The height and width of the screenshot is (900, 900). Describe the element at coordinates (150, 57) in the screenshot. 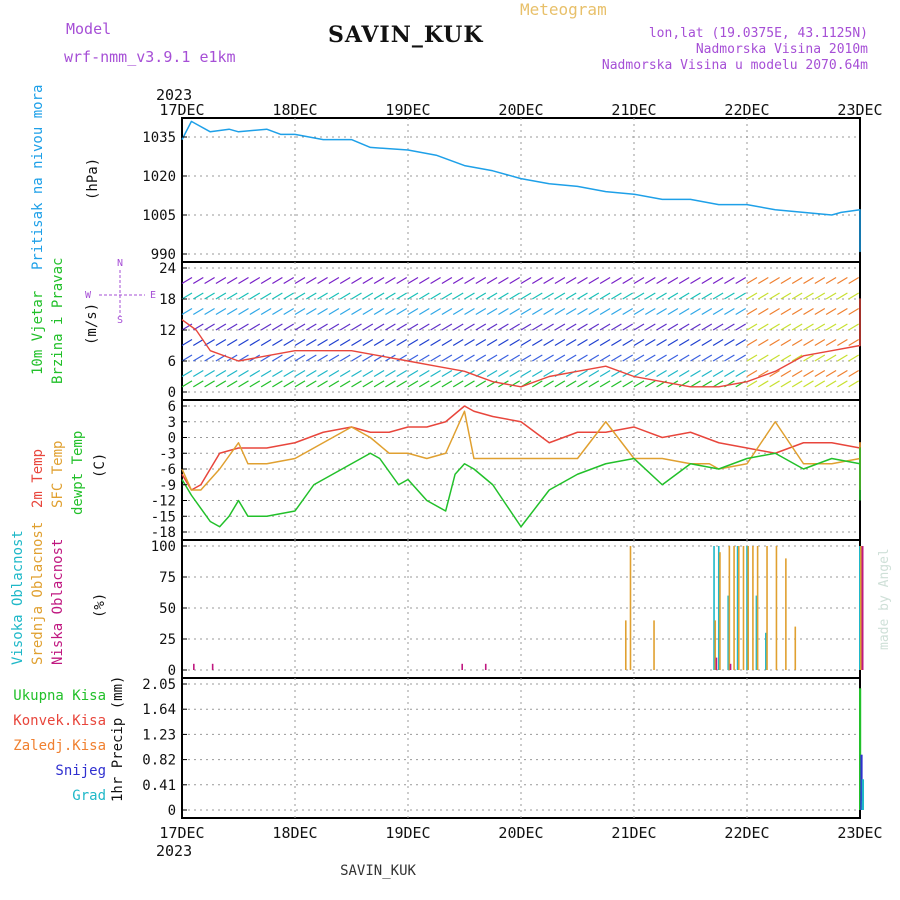

I see `model-value: wrf-nmm_v3.9.1 e1km` at that location.